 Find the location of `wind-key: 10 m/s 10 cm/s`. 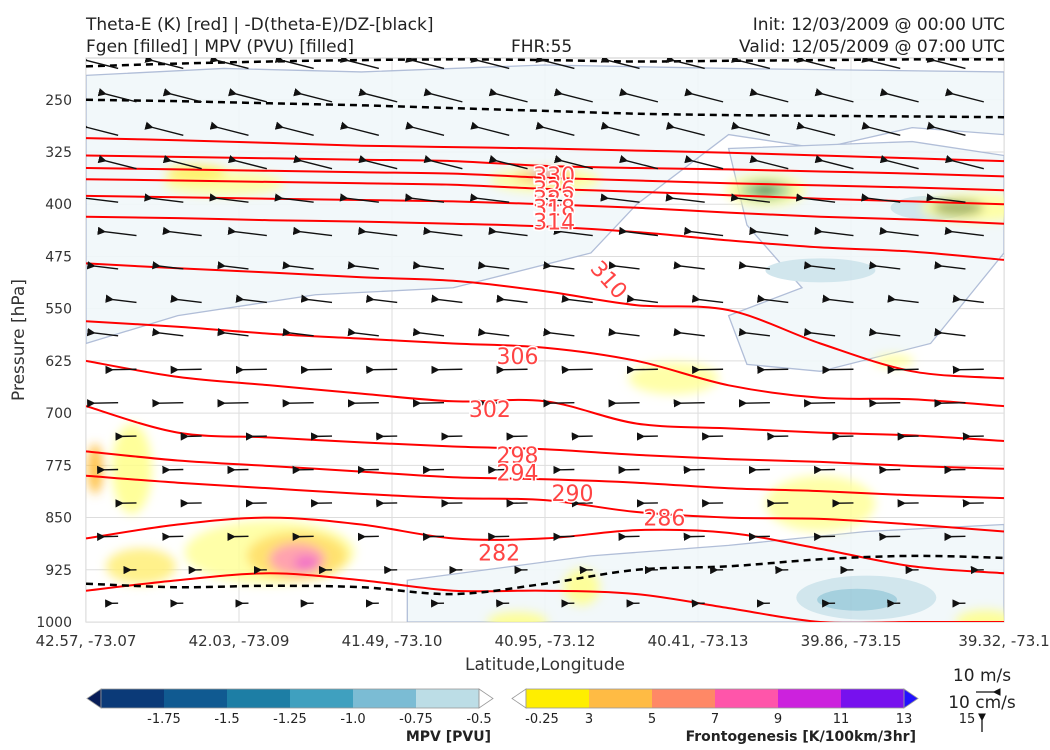

wind-key: 10 m/s 10 cm/s is located at coordinates (982, 699).